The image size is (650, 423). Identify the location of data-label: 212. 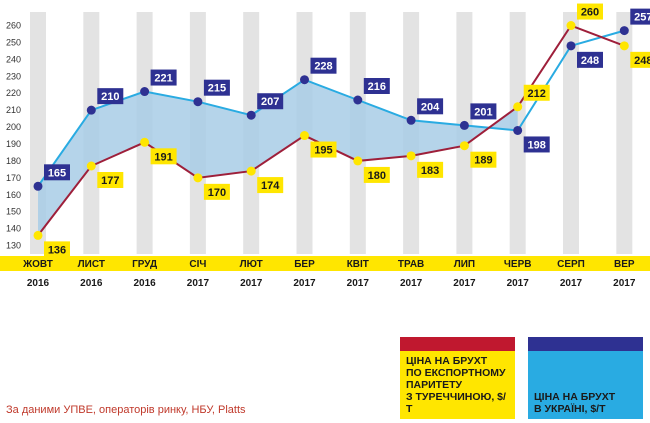
(537, 94).